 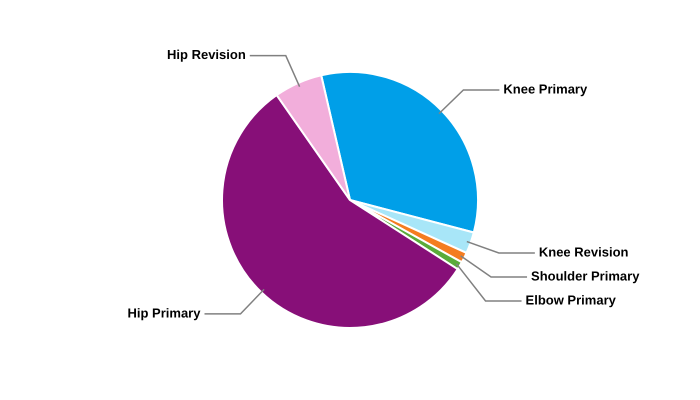 I want to click on slice-label: Hip Revision, so click(x=206, y=54).